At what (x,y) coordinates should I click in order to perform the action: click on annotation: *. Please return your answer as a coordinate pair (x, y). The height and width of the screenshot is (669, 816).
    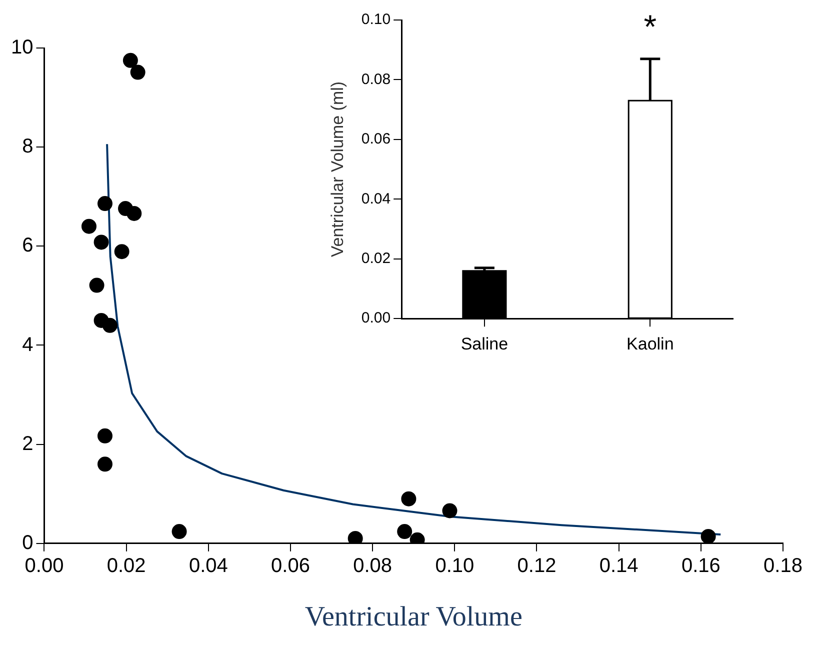
    Looking at the image, I should click on (650, 26).